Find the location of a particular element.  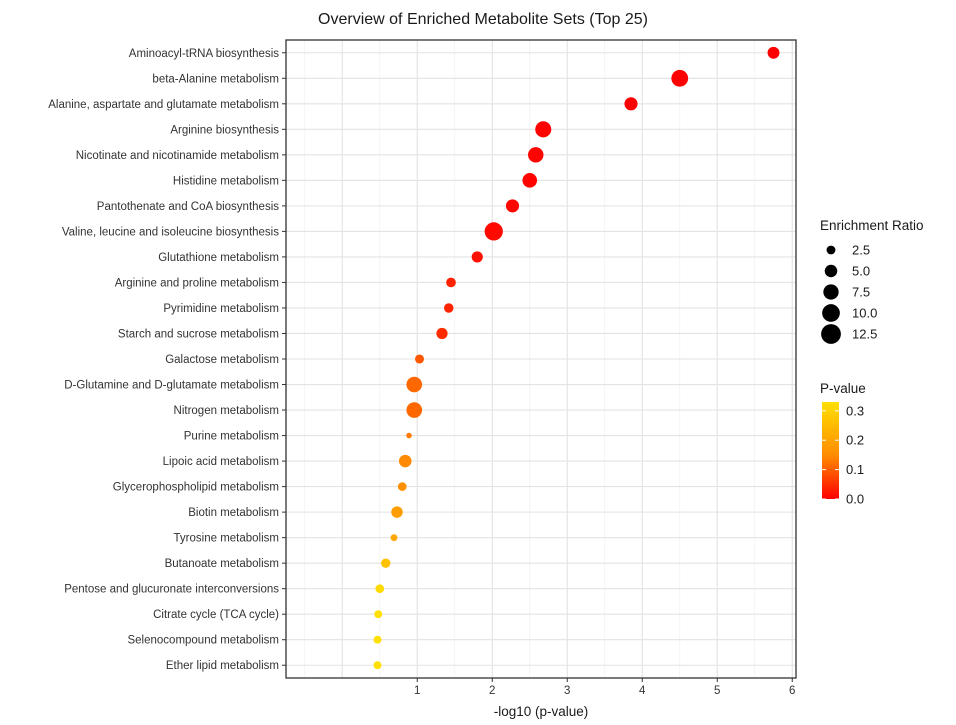

y-tick-label: Glutathione metabolism is located at coordinates (218, 258).